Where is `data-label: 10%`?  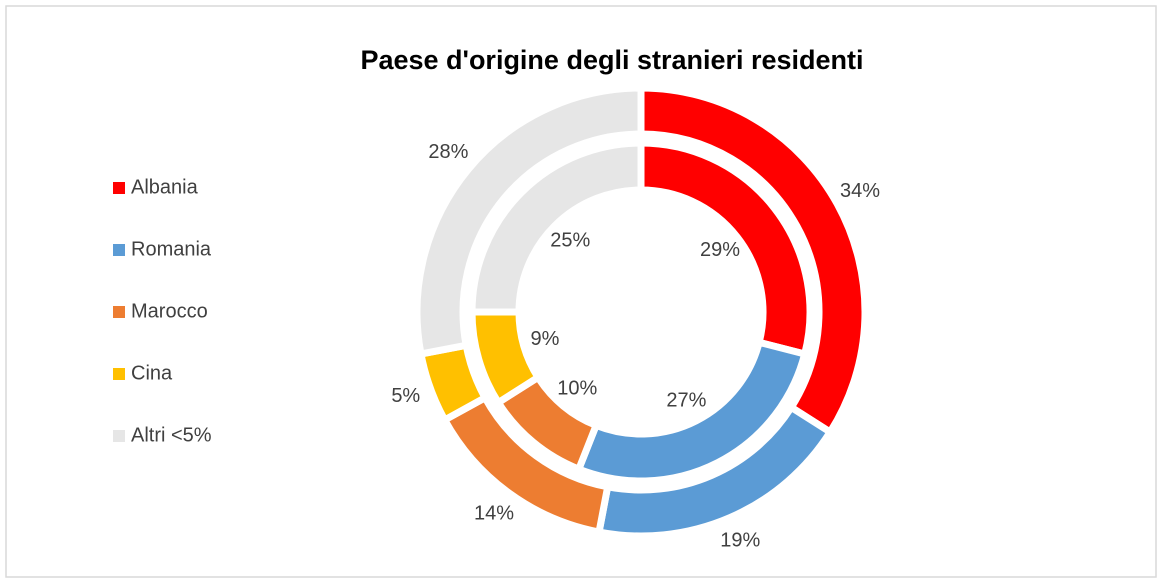 data-label: 10% is located at coordinates (577, 388).